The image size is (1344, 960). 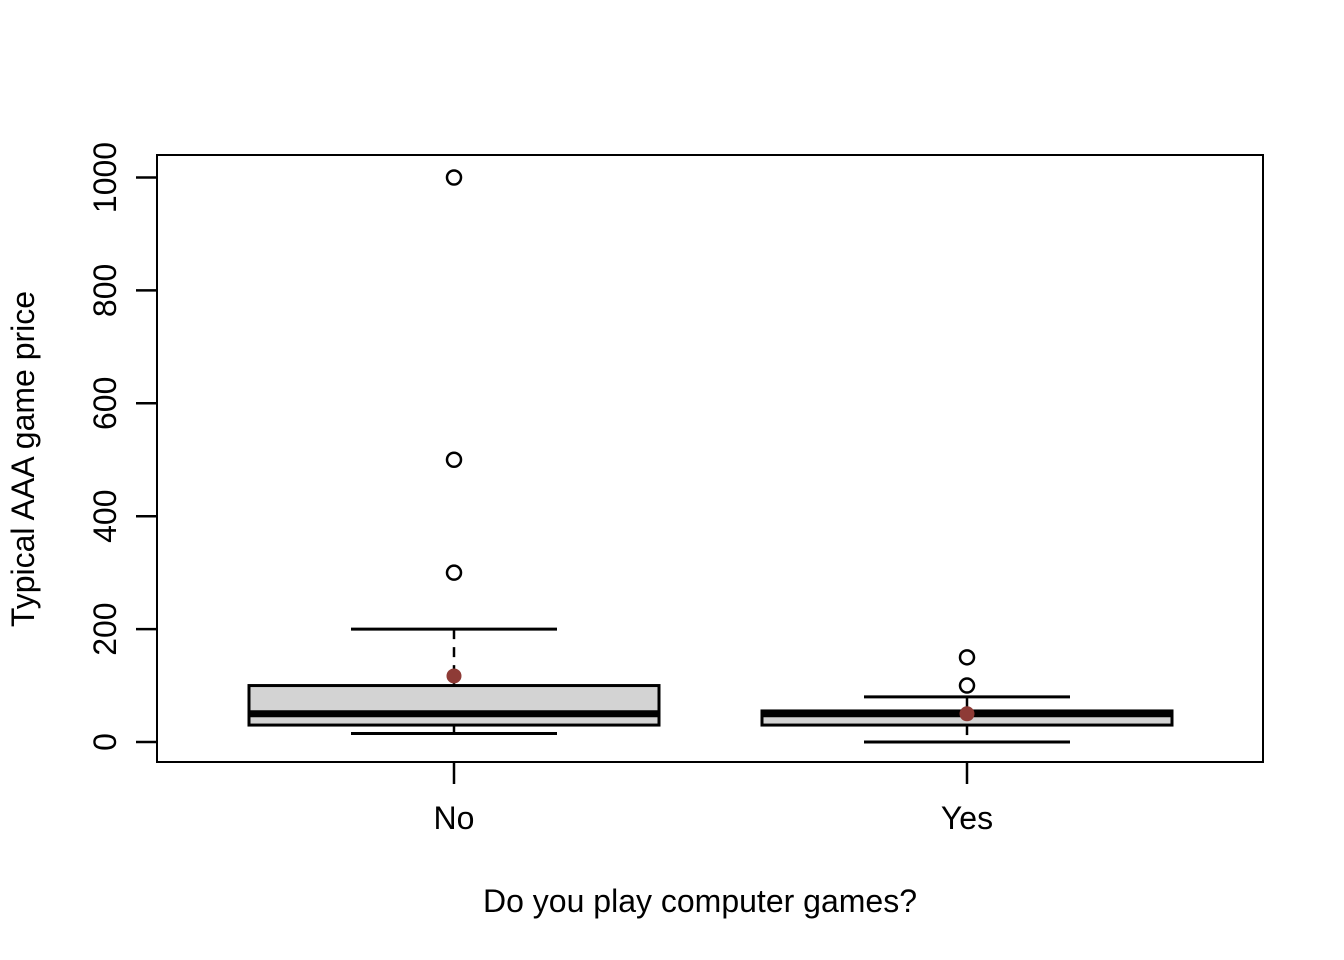 What do you see at coordinates (105, 516) in the screenshot?
I see `y-tick-label: 400` at bounding box center [105, 516].